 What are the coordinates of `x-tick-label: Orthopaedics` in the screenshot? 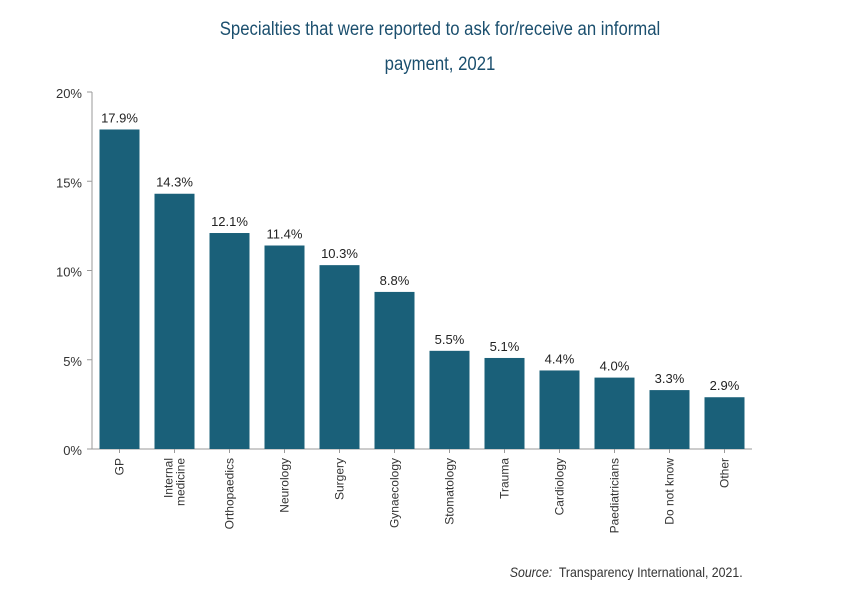 It's located at (230, 493).